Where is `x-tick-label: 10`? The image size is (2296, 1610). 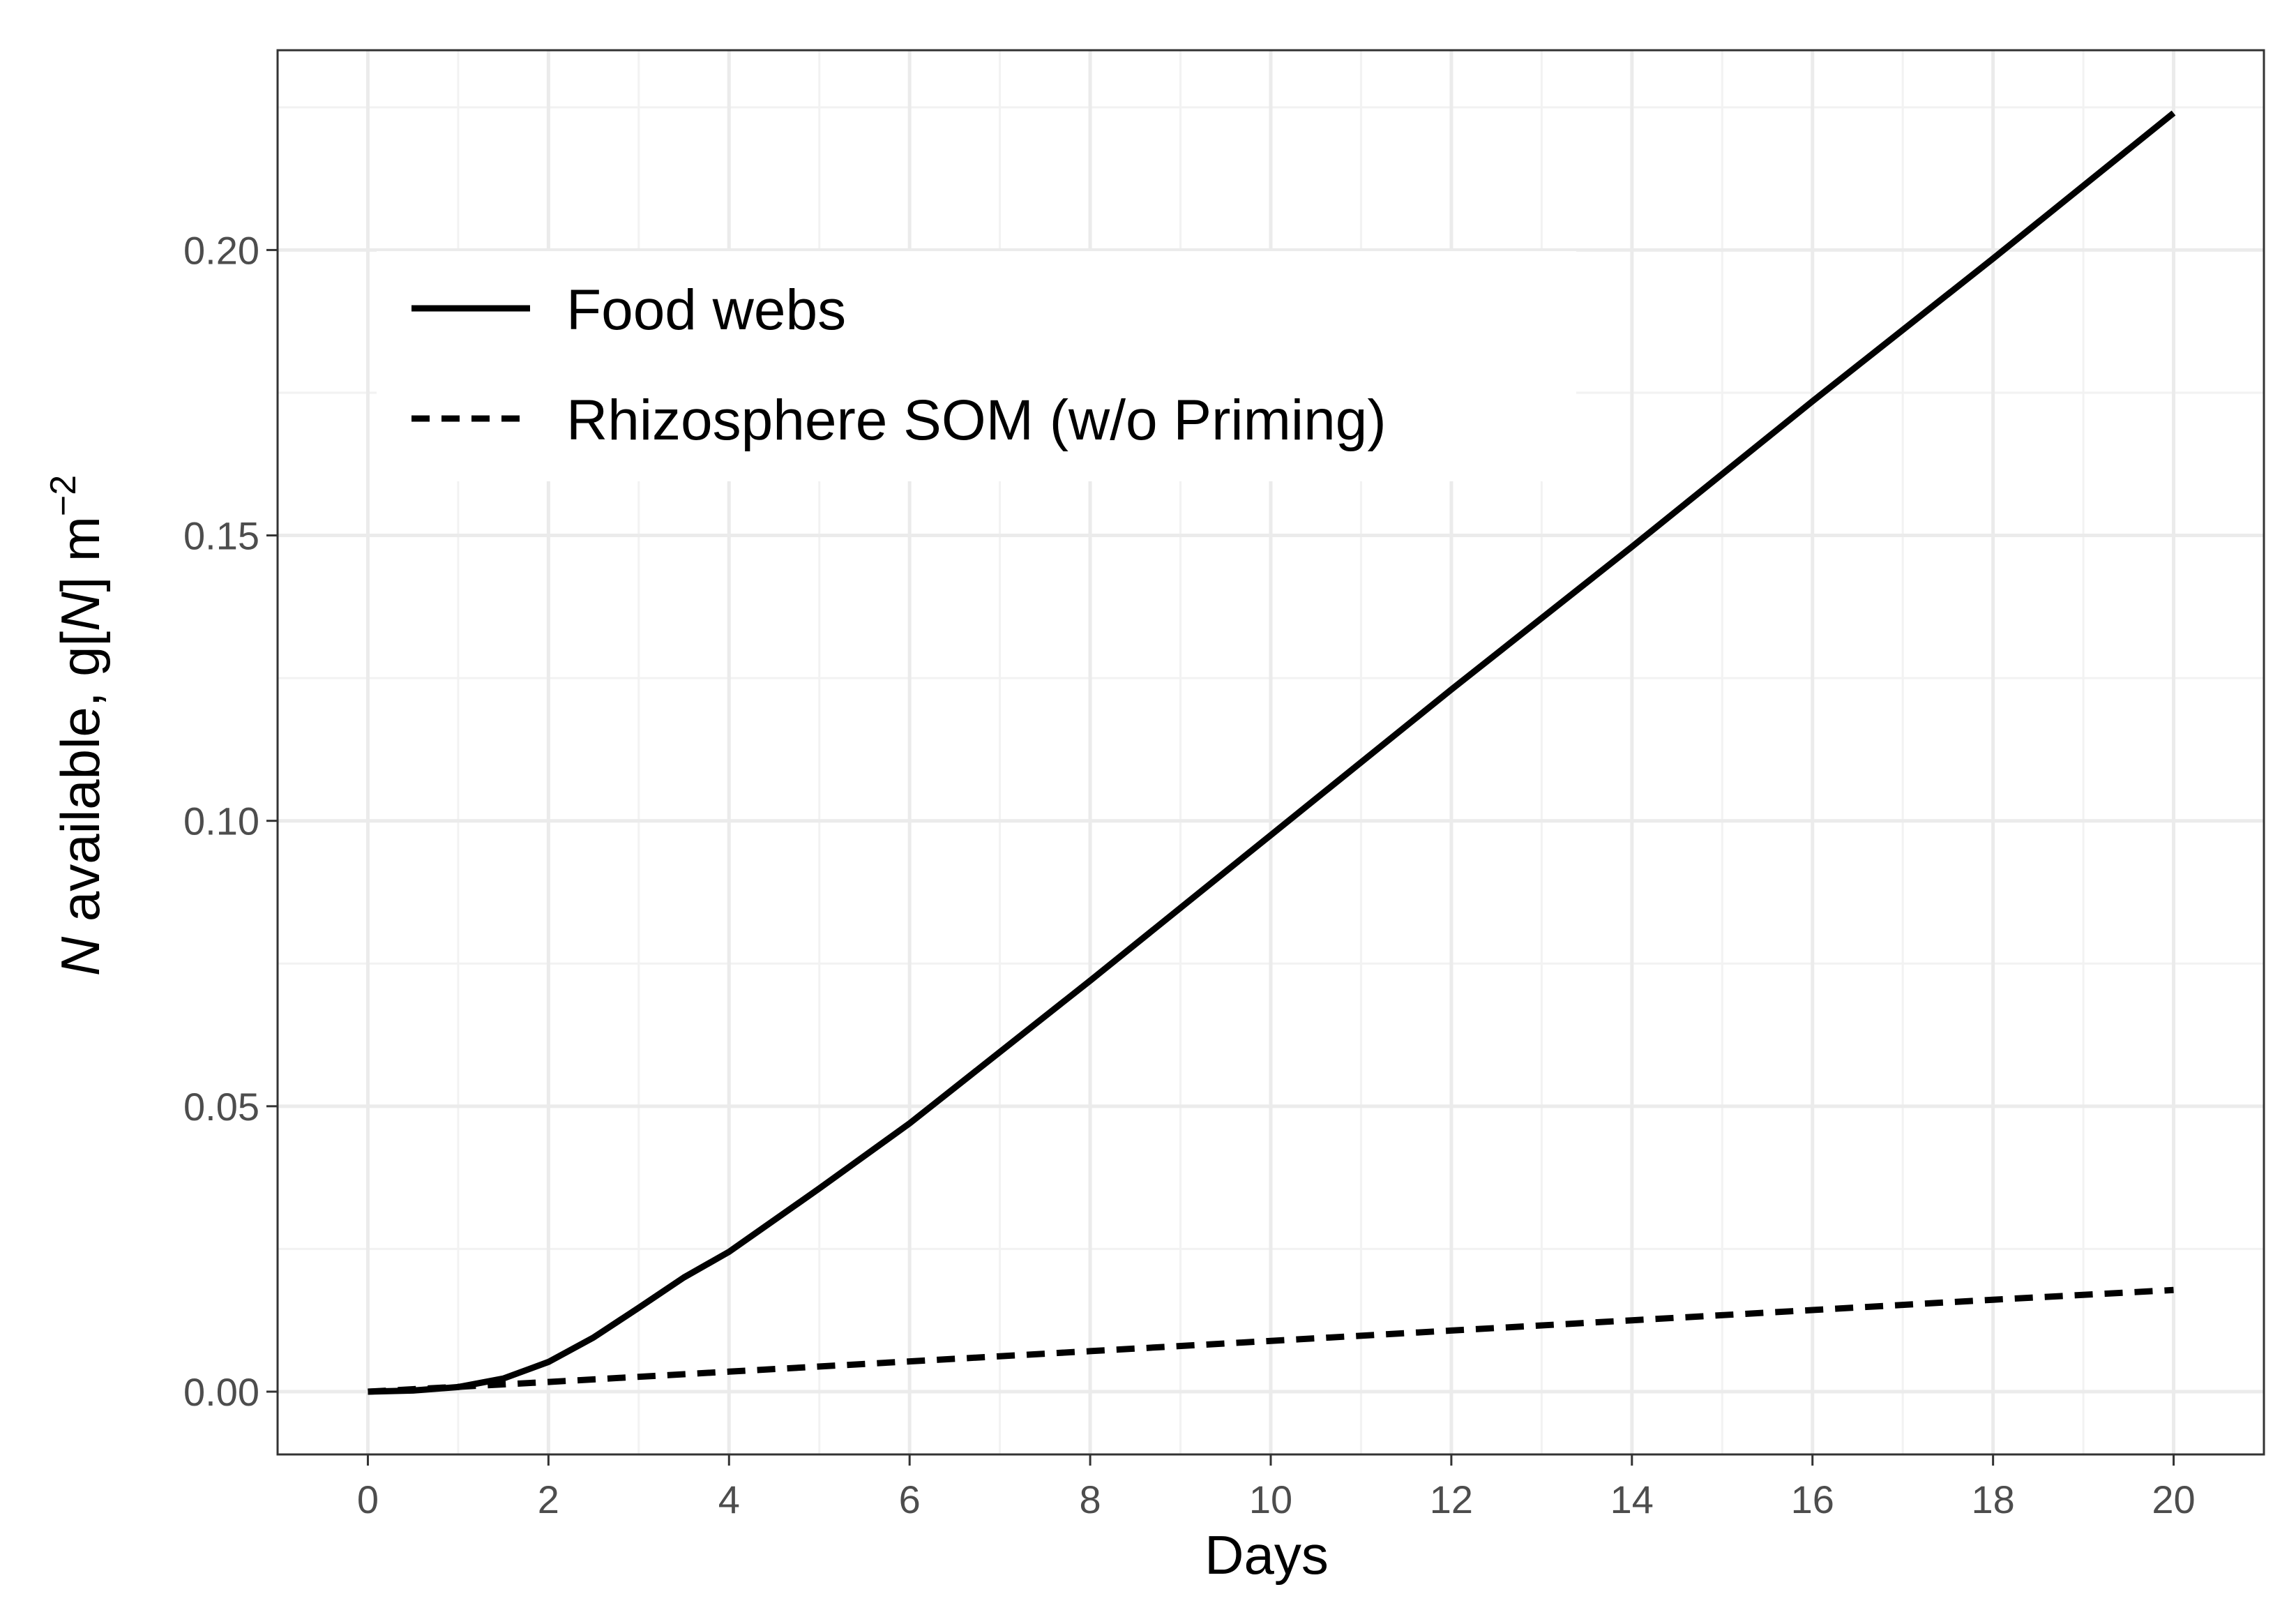 x-tick-label: 10 is located at coordinates (1270, 1499).